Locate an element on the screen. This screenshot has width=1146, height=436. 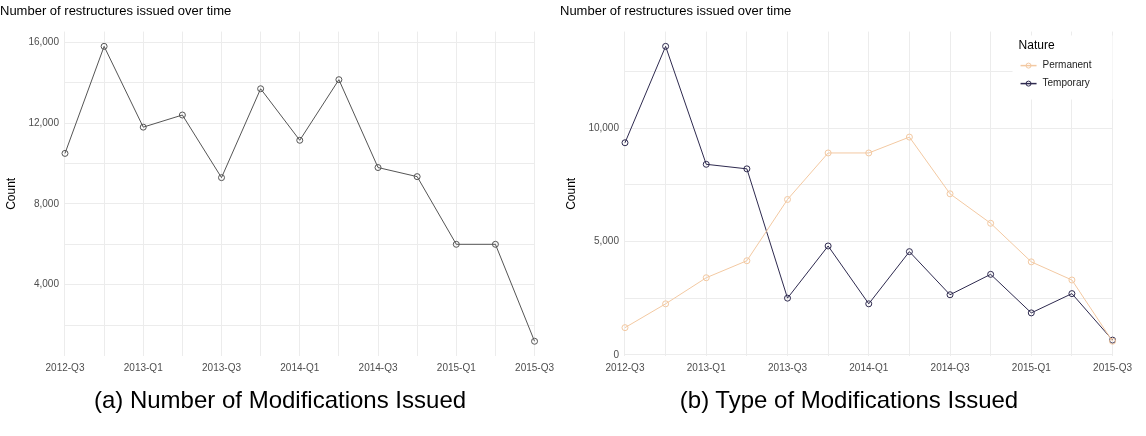
y-tick-label: 0 is located at coordinates (616, 354).